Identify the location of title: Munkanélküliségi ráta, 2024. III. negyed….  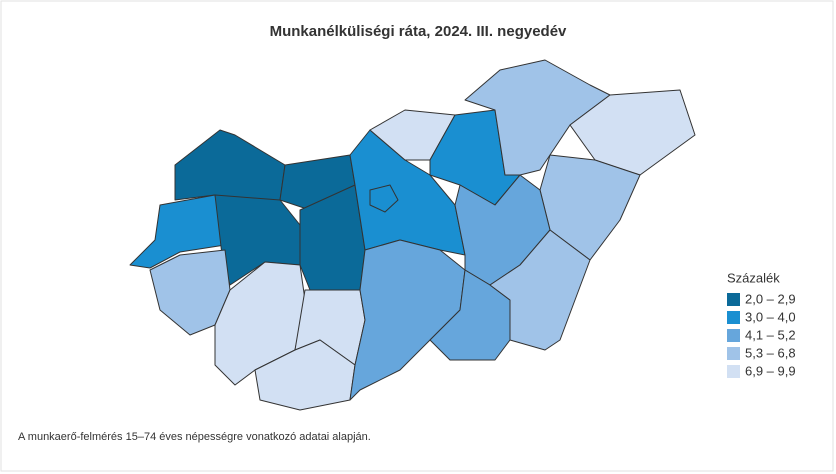
(418, 31).